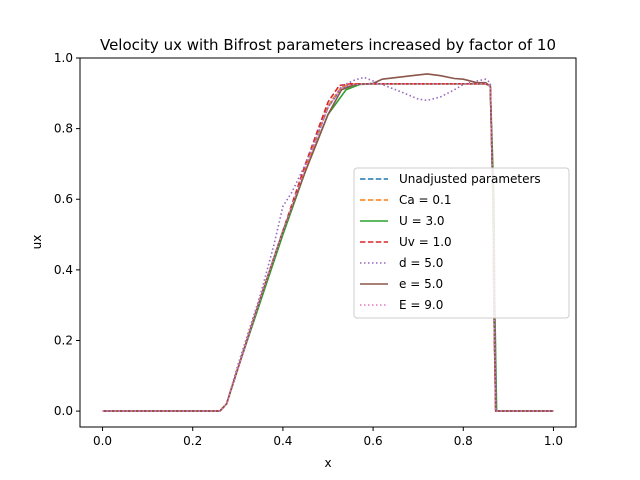 This screenshot has height=480, width=640. What do you see at coordinates (328, 437) in the screenshot?
I see `x-axis-ticks: 0.0 0.2 0.4 0.6 0.8 1.0` at bounding box center [328, 437].